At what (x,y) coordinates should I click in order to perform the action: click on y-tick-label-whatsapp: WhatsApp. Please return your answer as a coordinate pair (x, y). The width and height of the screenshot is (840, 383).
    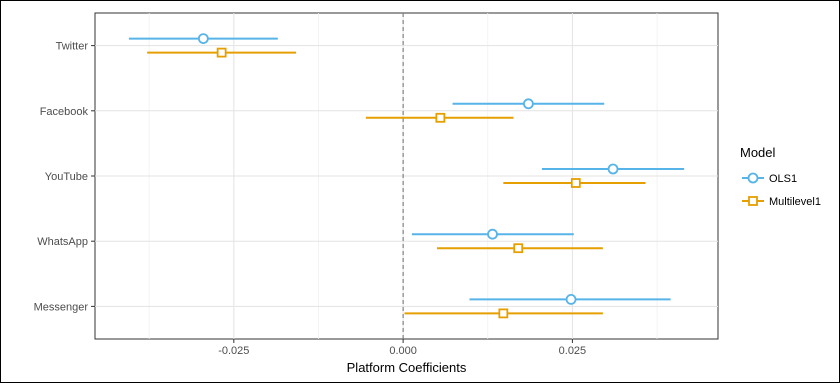
    Looking at the image, I should click on (62, 242).